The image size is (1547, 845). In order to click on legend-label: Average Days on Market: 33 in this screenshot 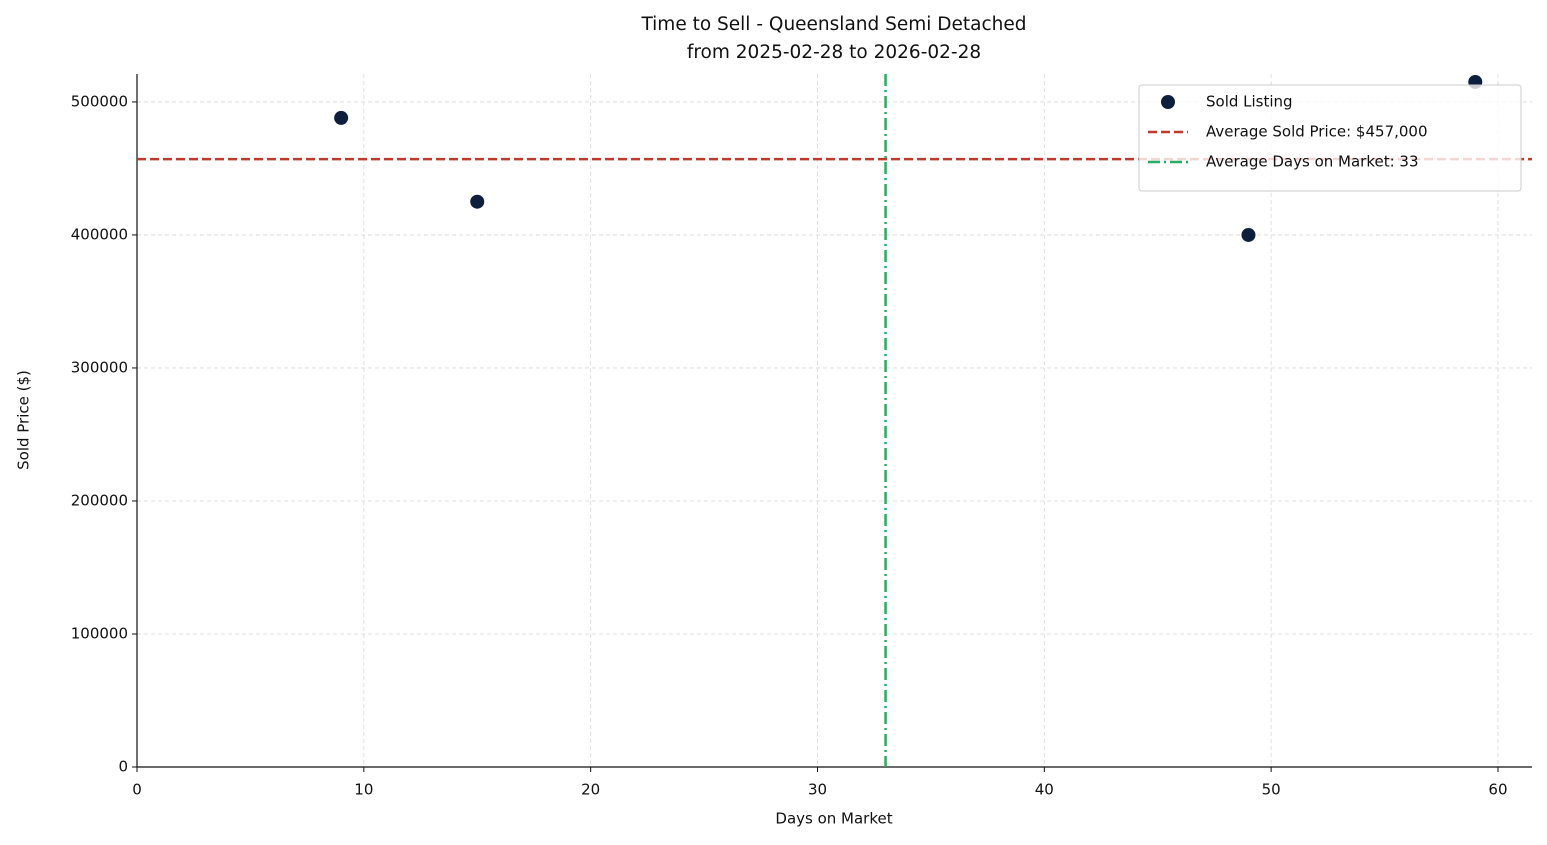, I will do `click(1312, 162)`.